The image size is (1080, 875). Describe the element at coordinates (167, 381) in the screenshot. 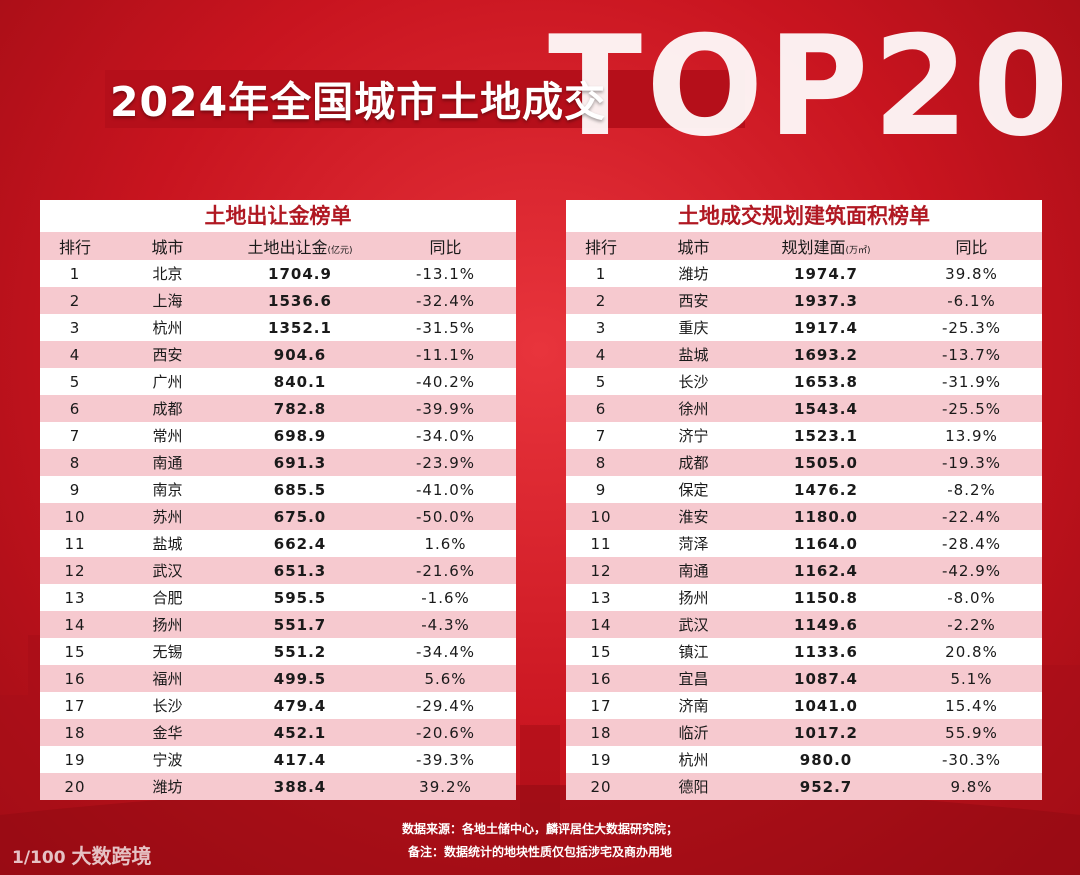

I see `city-cell: 广州` at that location.